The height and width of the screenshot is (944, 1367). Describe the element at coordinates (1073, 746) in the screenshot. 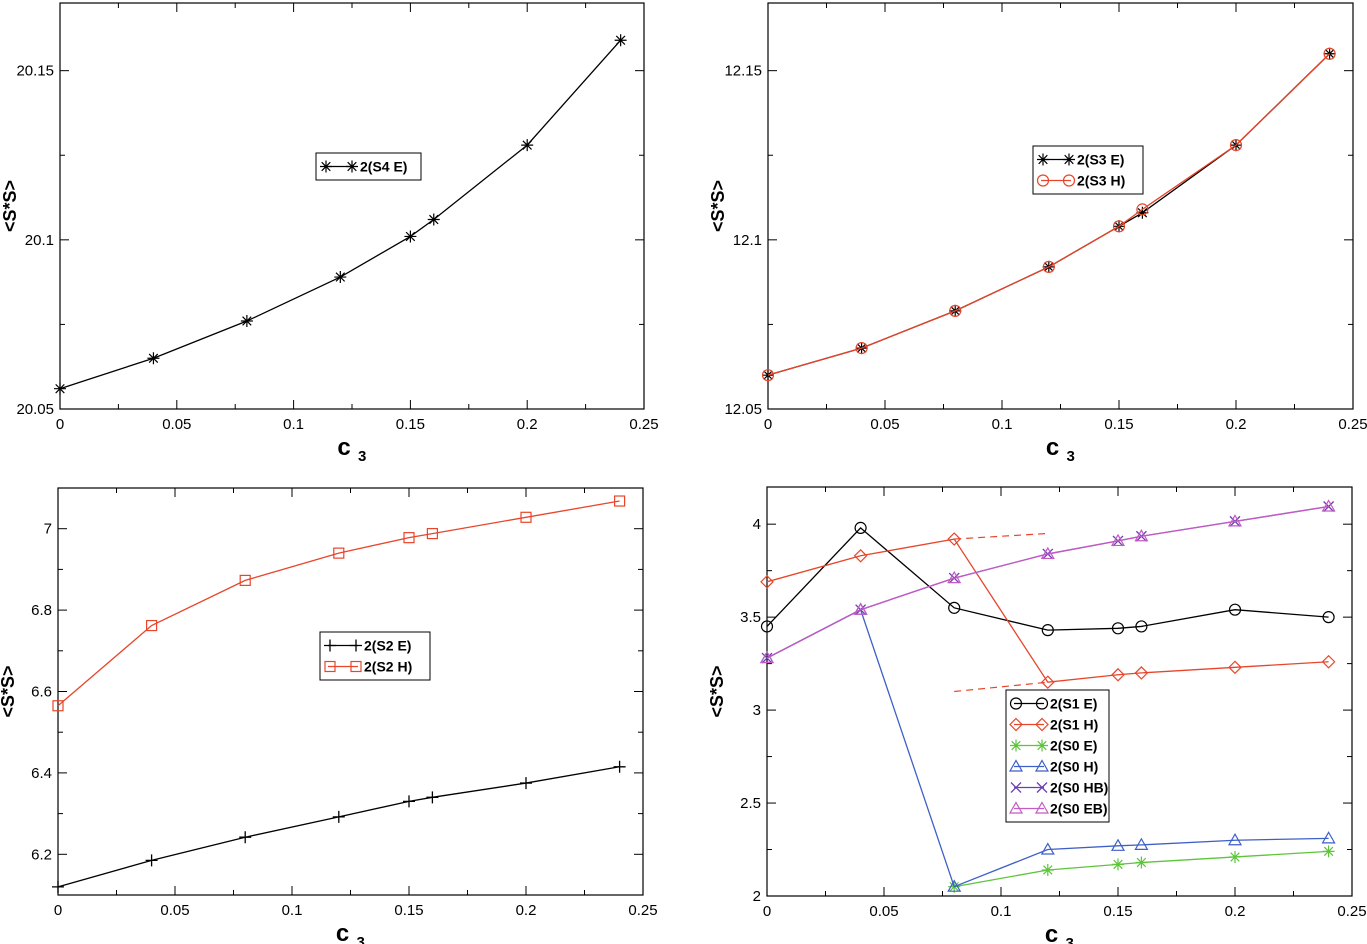

I see `legend-label: 2(S0 E)` at that location.